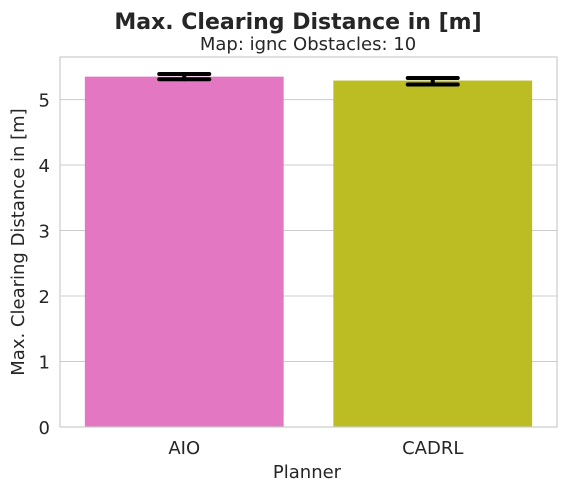  What do you see at coordinates (308, 44) in the screenshot?
I see `chart-subtitle: Map: ignc Obstacles: 10` at bounding box center [308, 44].